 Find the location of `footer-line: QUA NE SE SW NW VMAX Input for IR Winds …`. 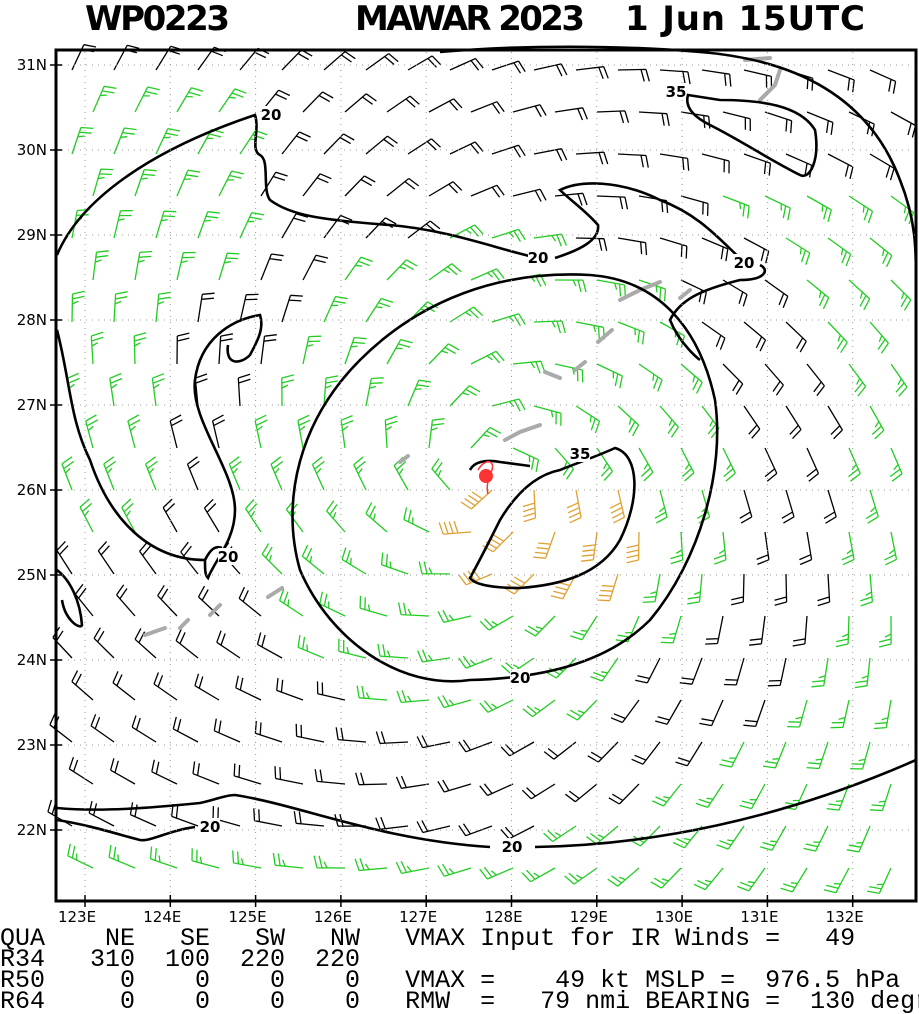

footer-line: QUA NE SE SW NW VMAX Input for IR Winds … is located at coordinates (427, 938).